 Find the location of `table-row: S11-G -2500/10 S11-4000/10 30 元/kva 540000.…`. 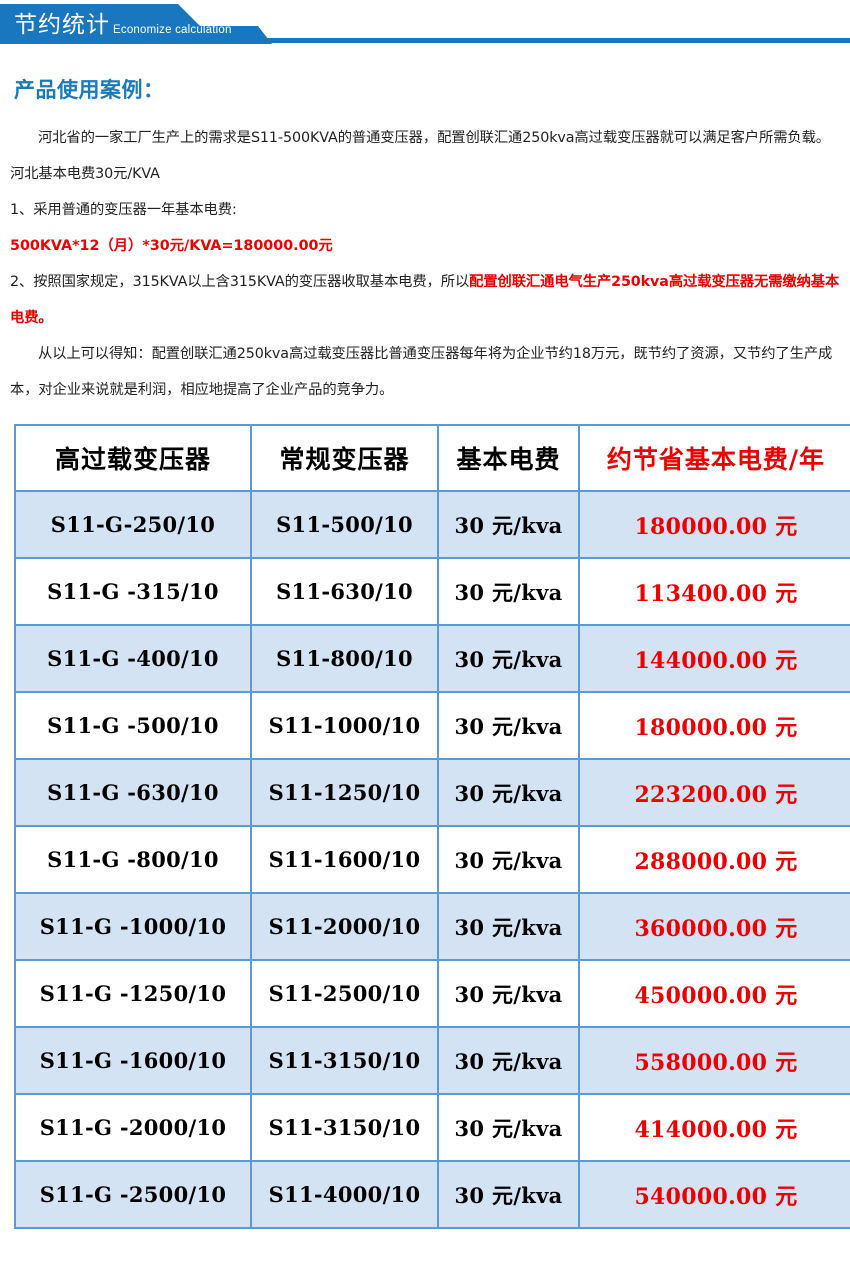

table-row: S11-G -2500/10 S11-4000/10 30 元/kva 540000.… is located at coordinates (432, 1194).